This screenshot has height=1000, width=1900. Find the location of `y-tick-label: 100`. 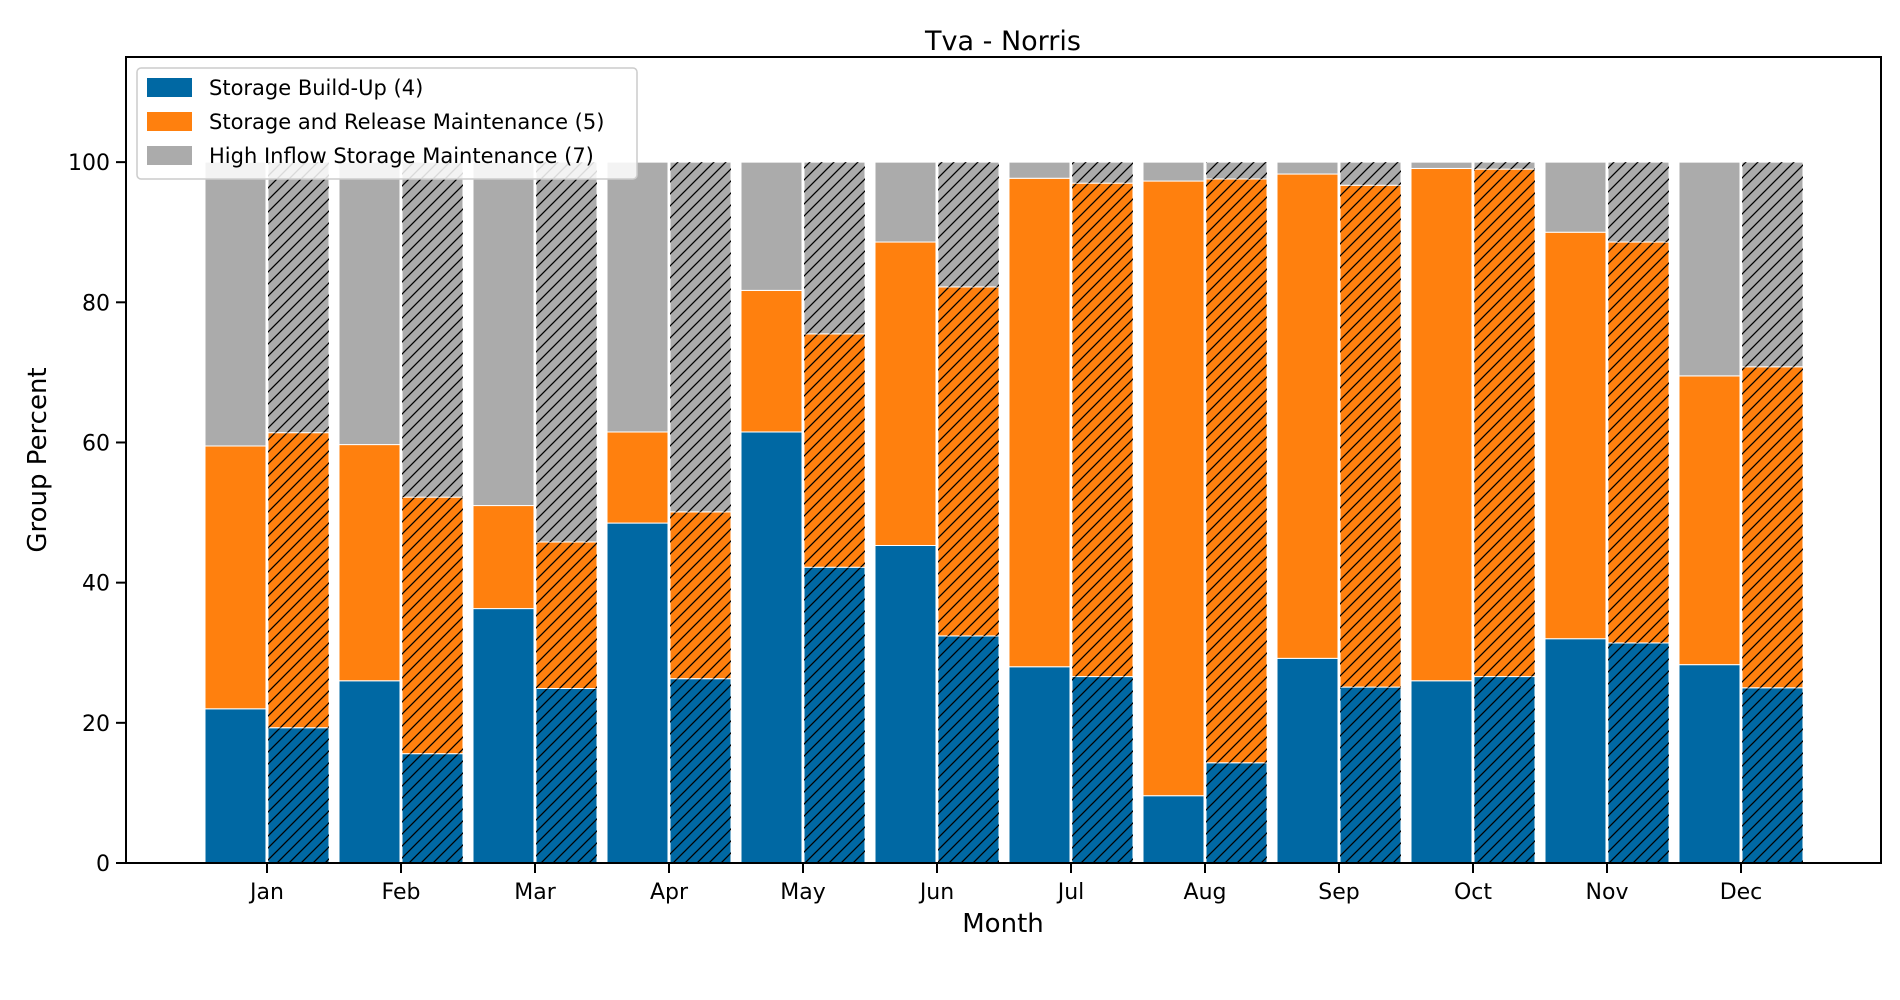

y-tick-label: 100 is located at coordinates (89, 163).